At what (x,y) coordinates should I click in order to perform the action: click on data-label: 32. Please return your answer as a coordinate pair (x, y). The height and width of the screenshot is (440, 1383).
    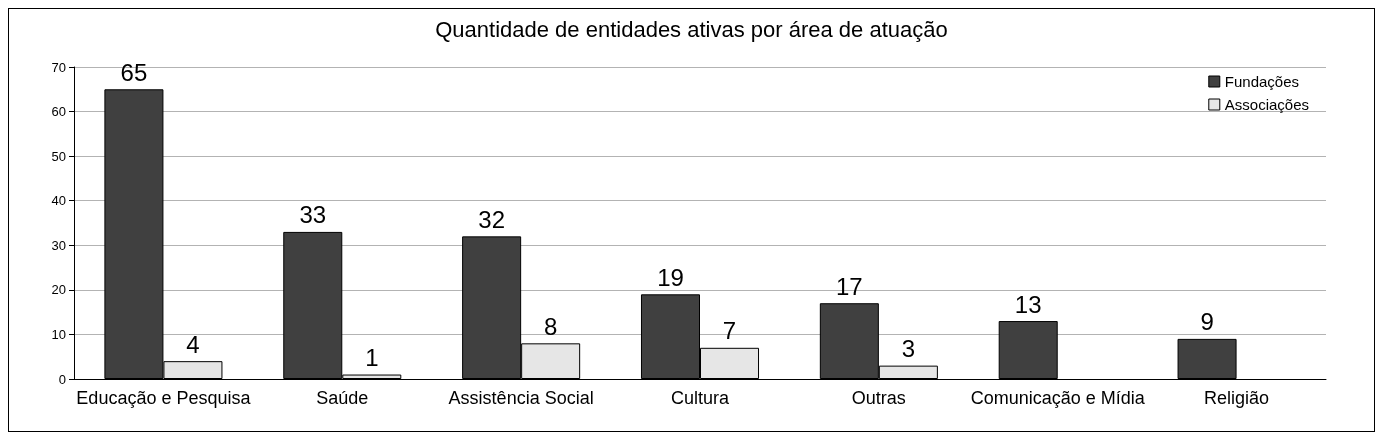
    Looking at the image, I should click on (491, 219).